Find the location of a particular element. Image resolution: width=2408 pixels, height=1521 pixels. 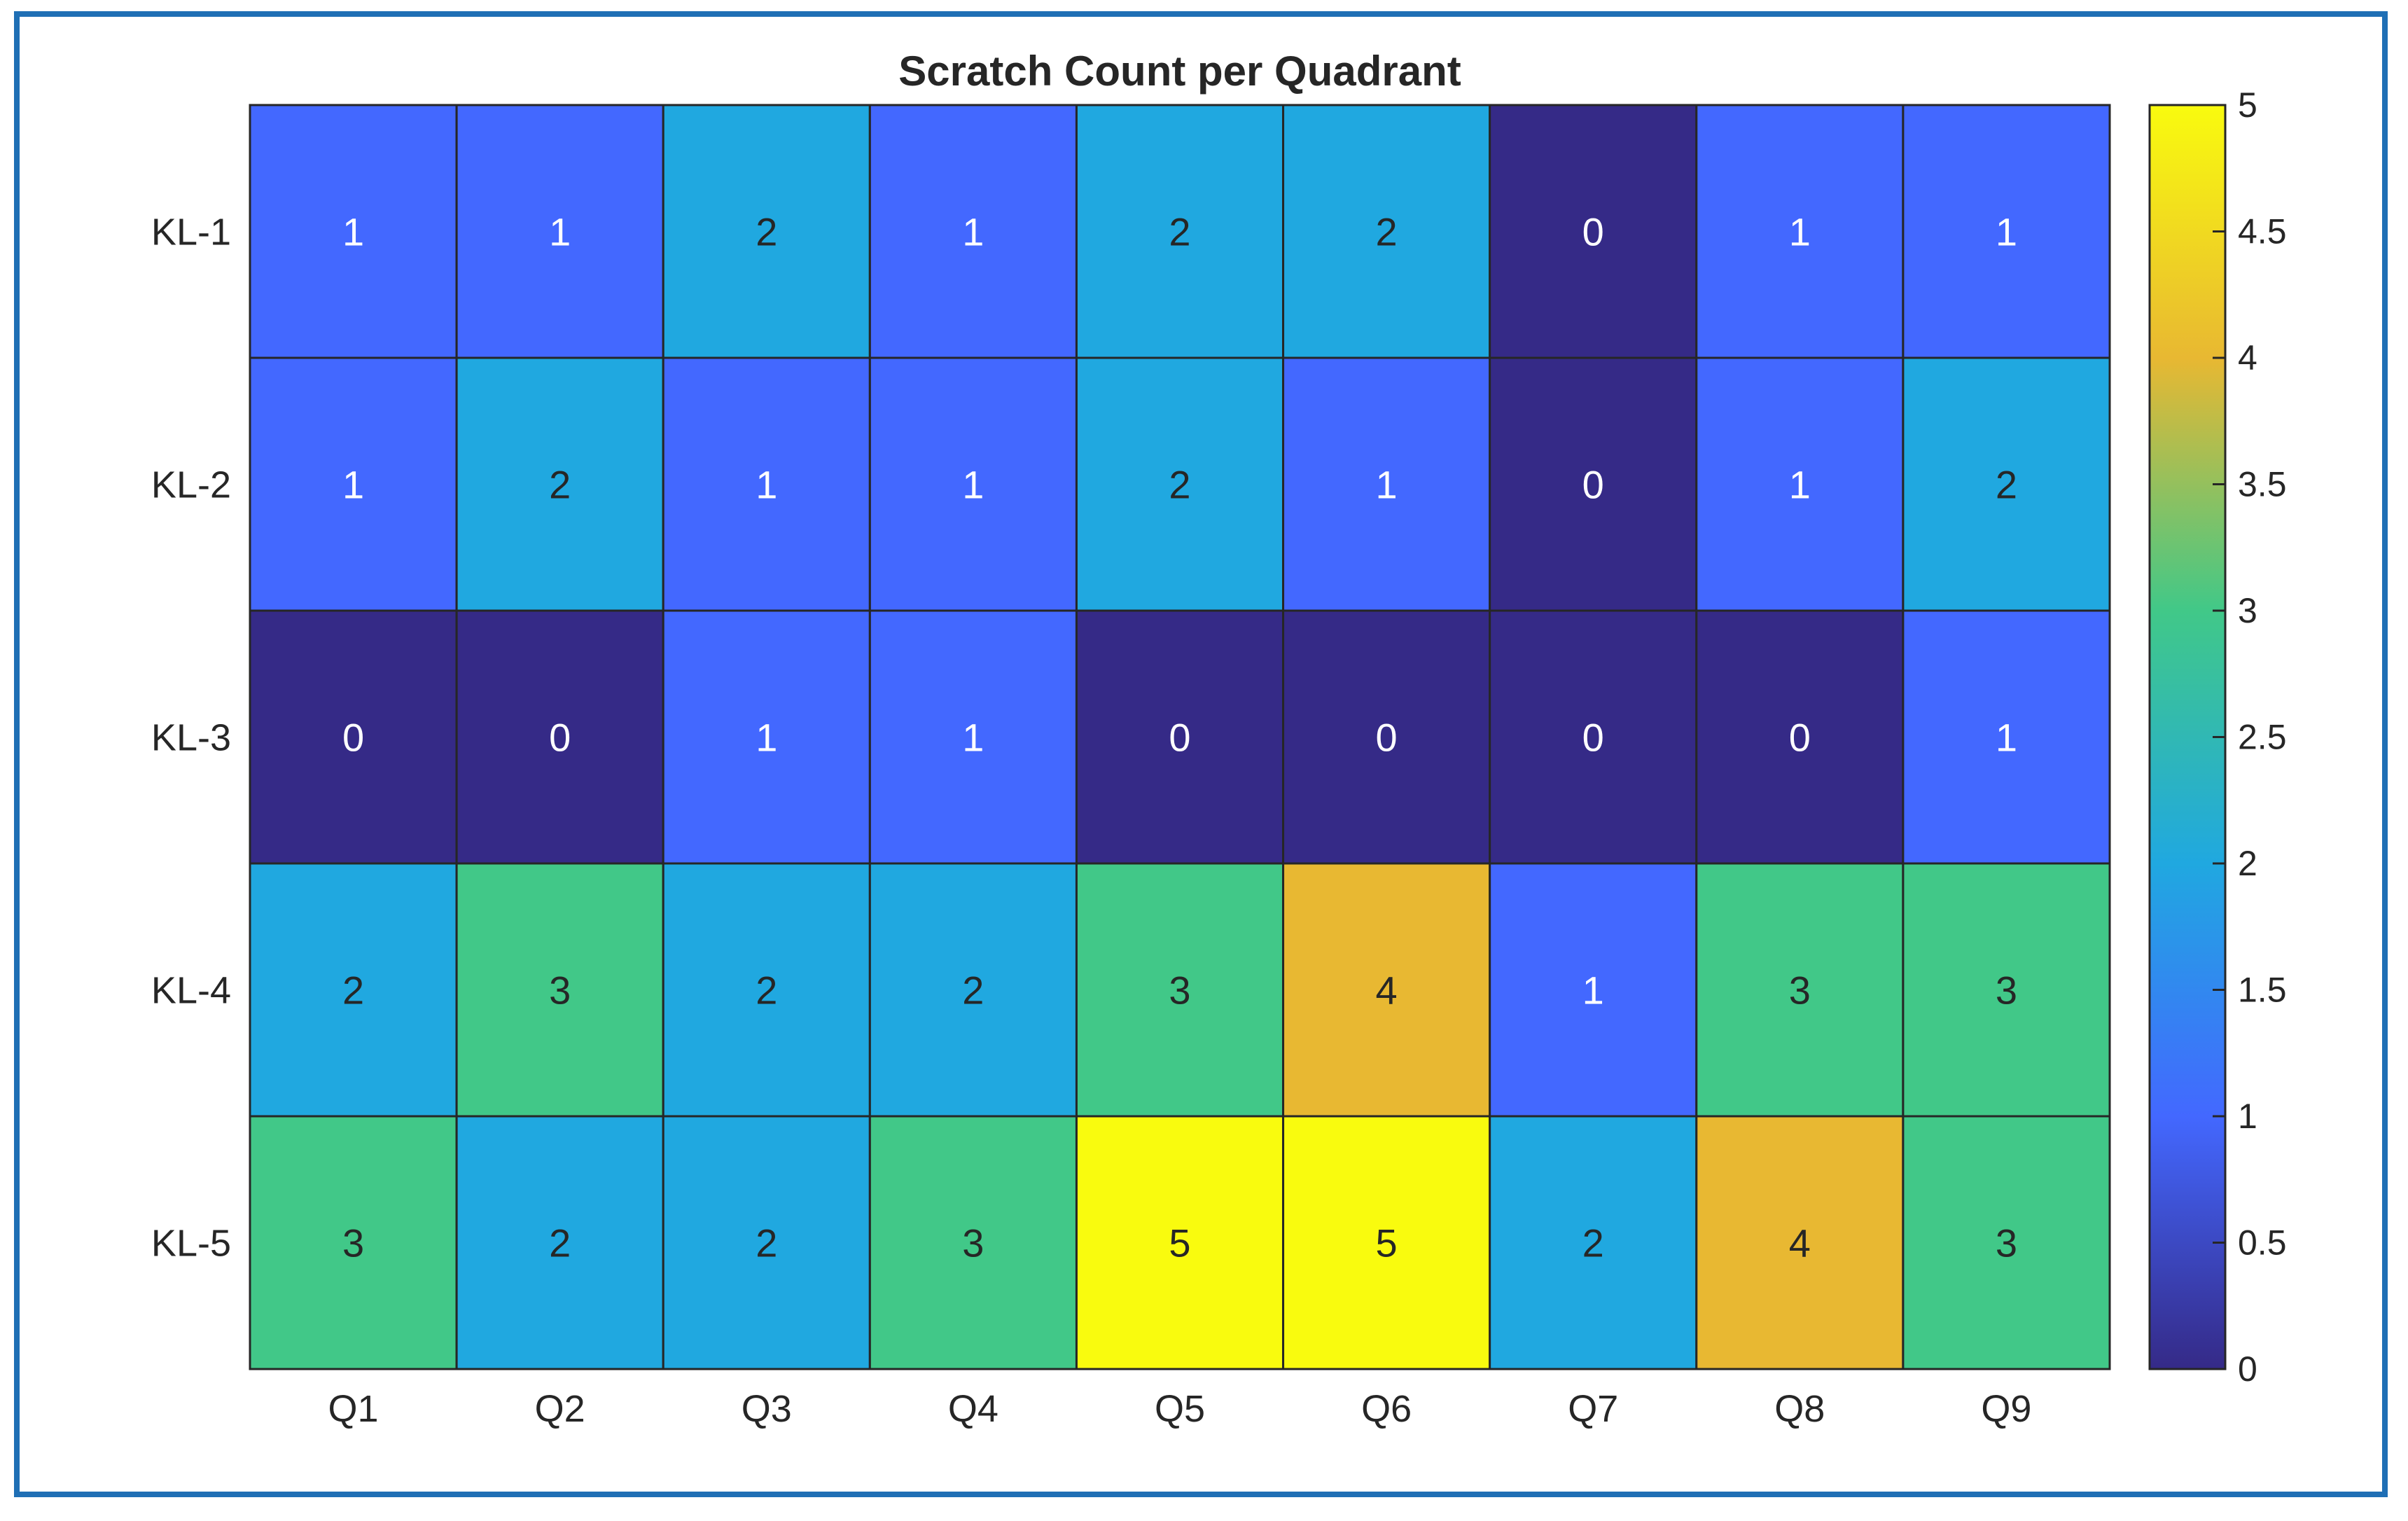

colorbar-tick-label: 4 is located at coordinates (2247, 357).